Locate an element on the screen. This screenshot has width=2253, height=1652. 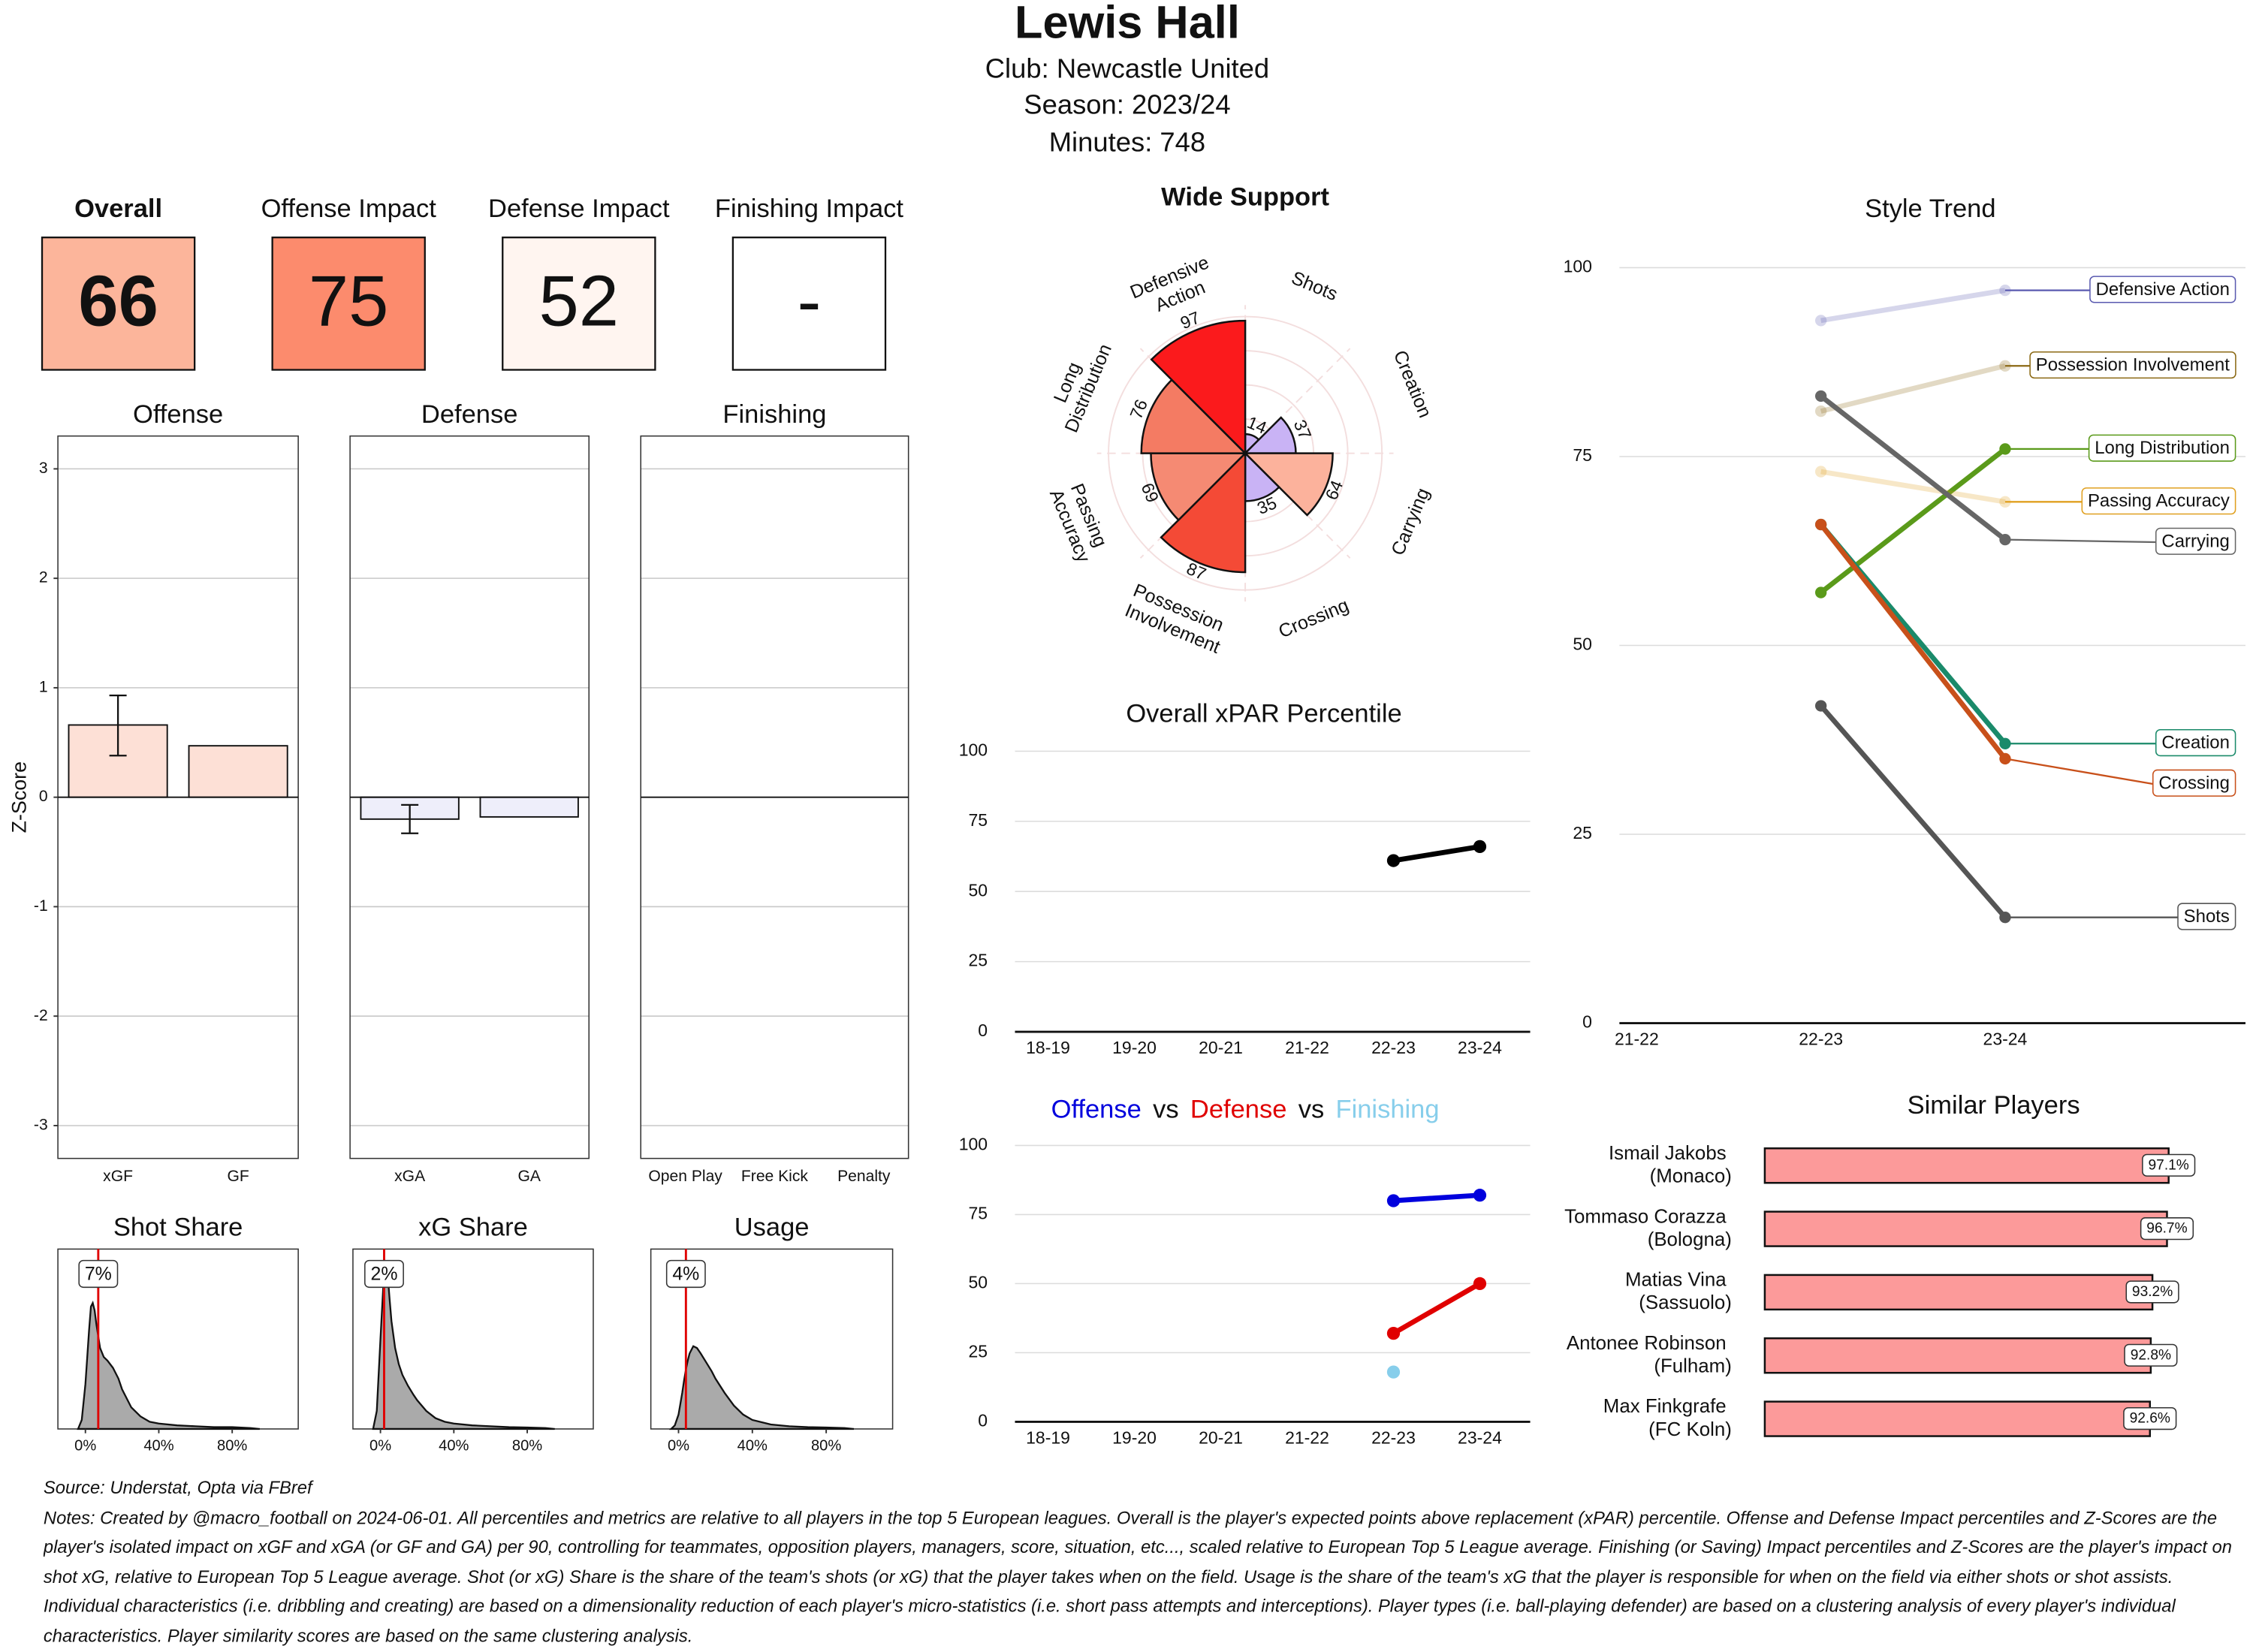
x-tick-label: 23-24 is located at coordinates (1480, 1047).